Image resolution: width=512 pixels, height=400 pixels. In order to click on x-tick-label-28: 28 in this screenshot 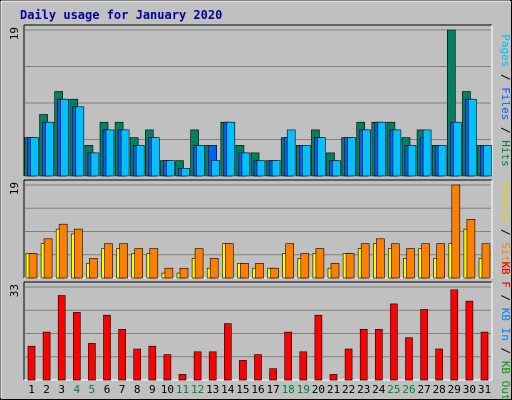, I will do `click(439, 389)`.